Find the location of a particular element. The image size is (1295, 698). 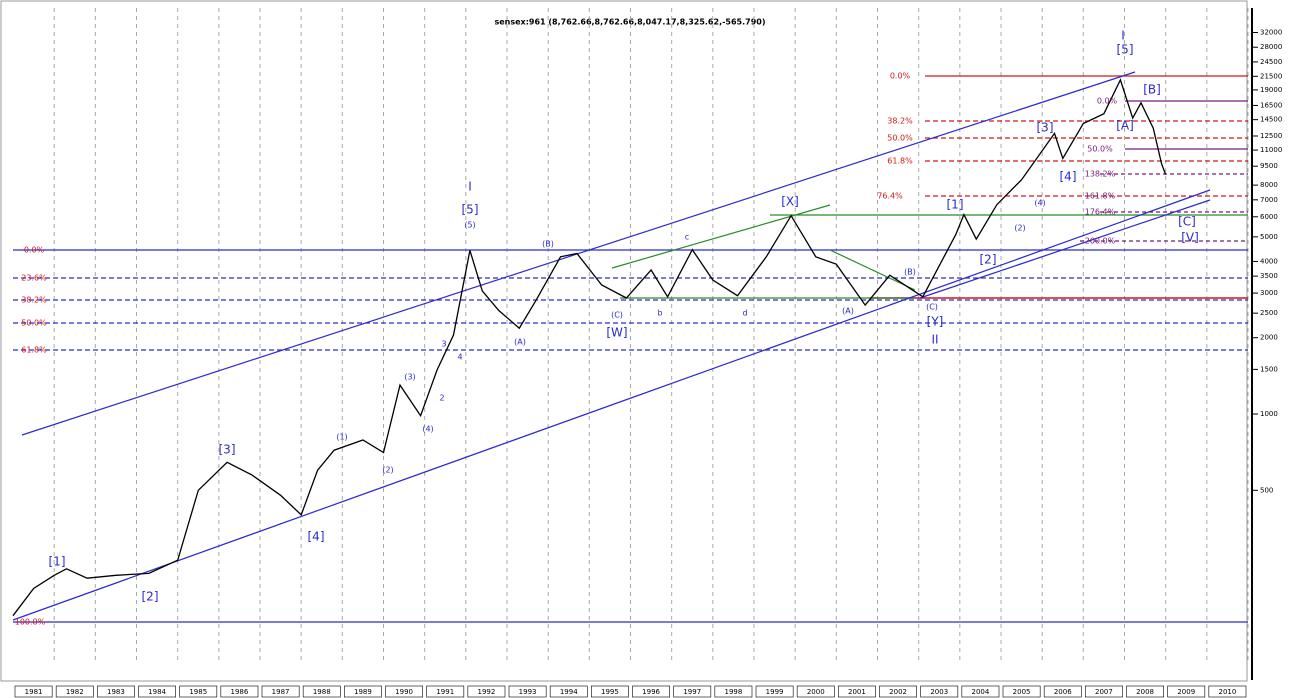

x-tick-label: 2007 is located at coordinates (1104, 692).